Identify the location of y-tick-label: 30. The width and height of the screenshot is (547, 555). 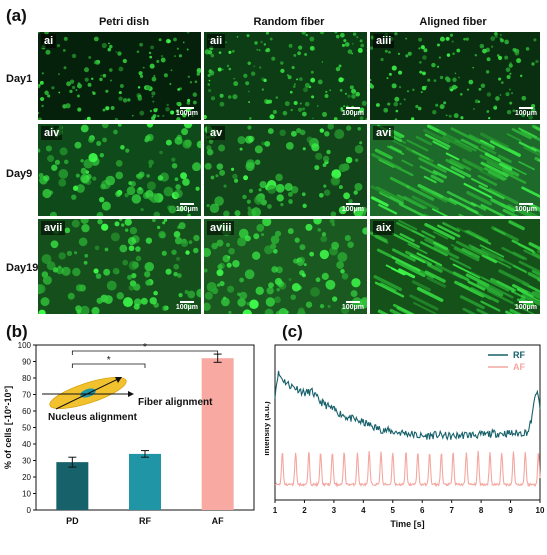
(26, 461).